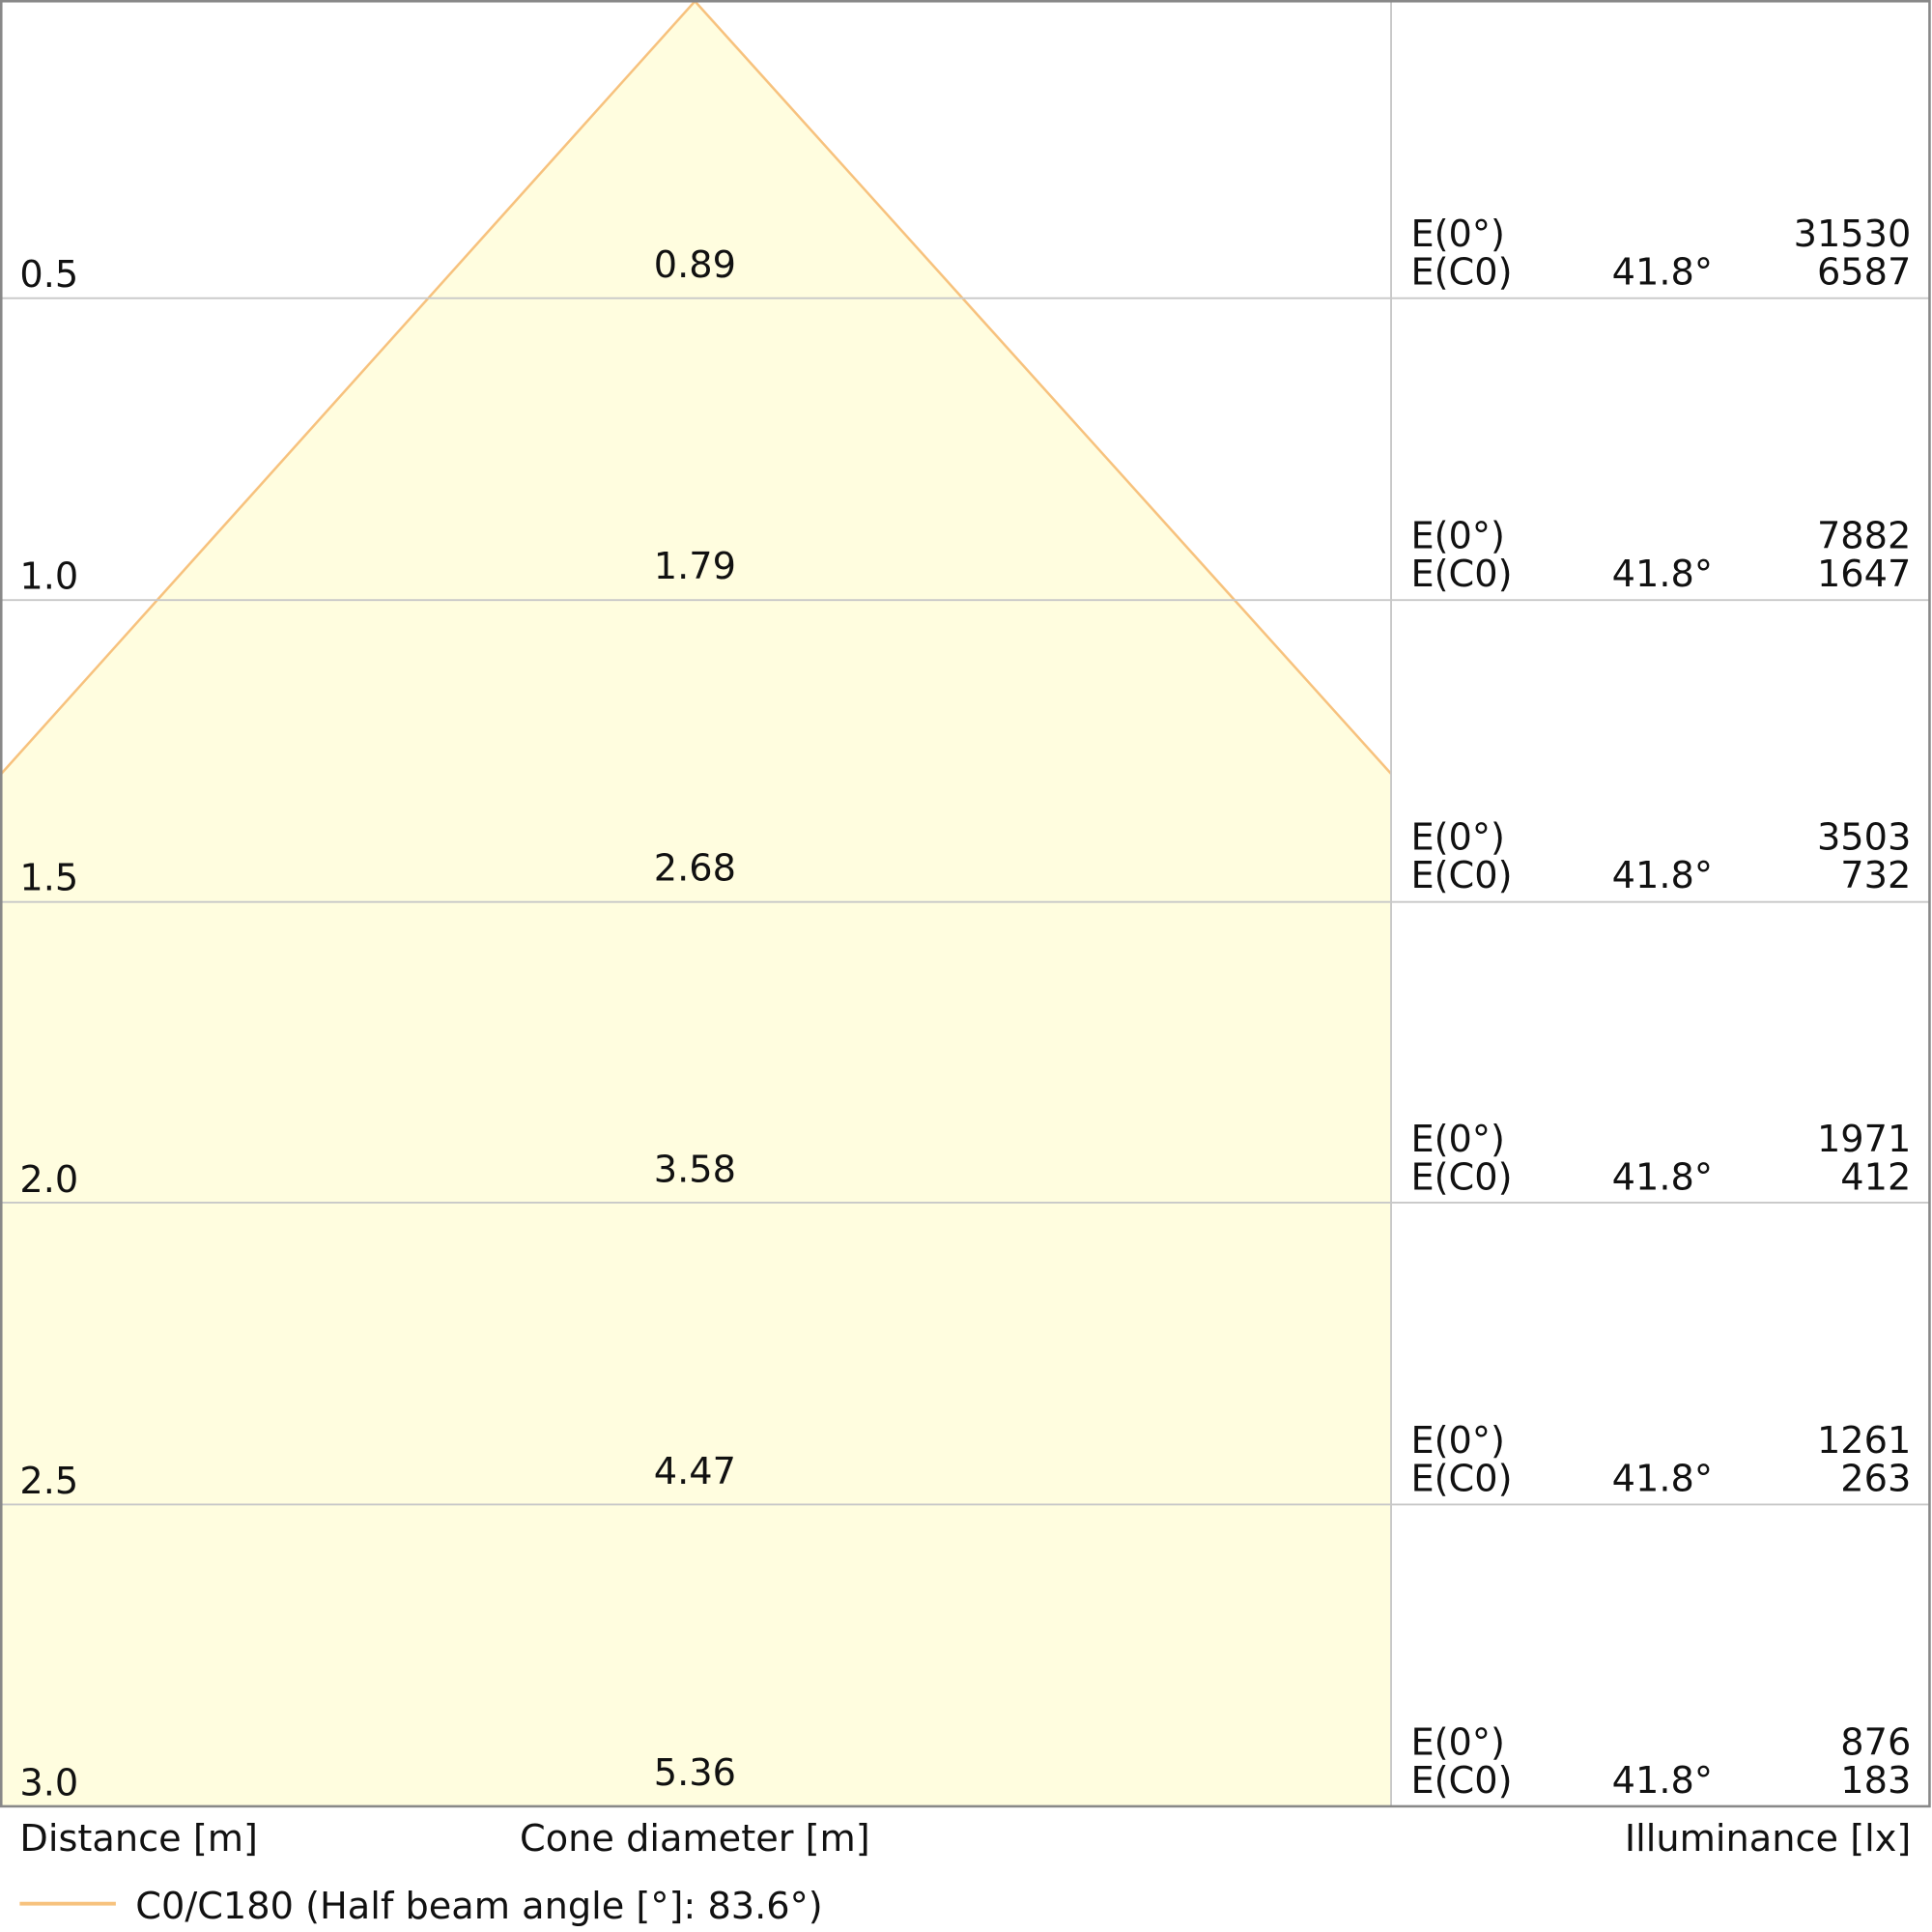 The image size is (1932, 1932). What do you see at coordinates (48, 576) in the screenshot?
I see `distance-label: 1.0` at bounding box center [48, 576].